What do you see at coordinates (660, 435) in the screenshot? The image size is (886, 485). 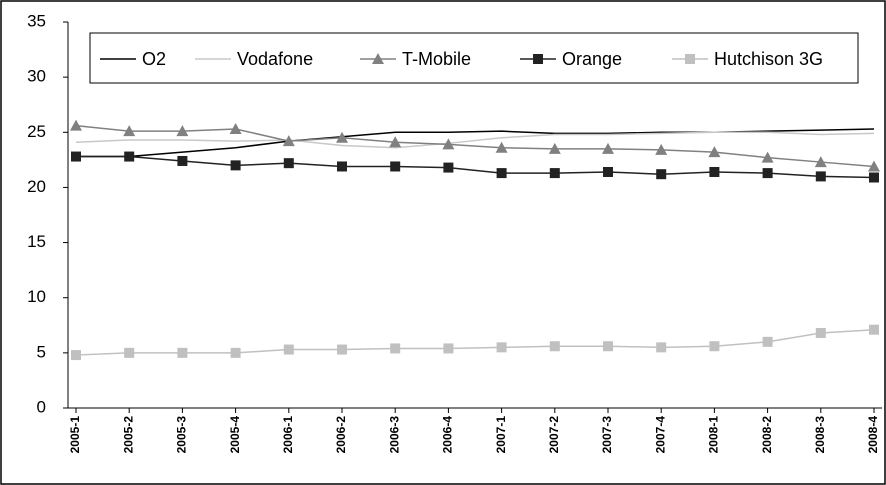 I see `x-tick-label: 2007-4` at bounding box center [660, 435].